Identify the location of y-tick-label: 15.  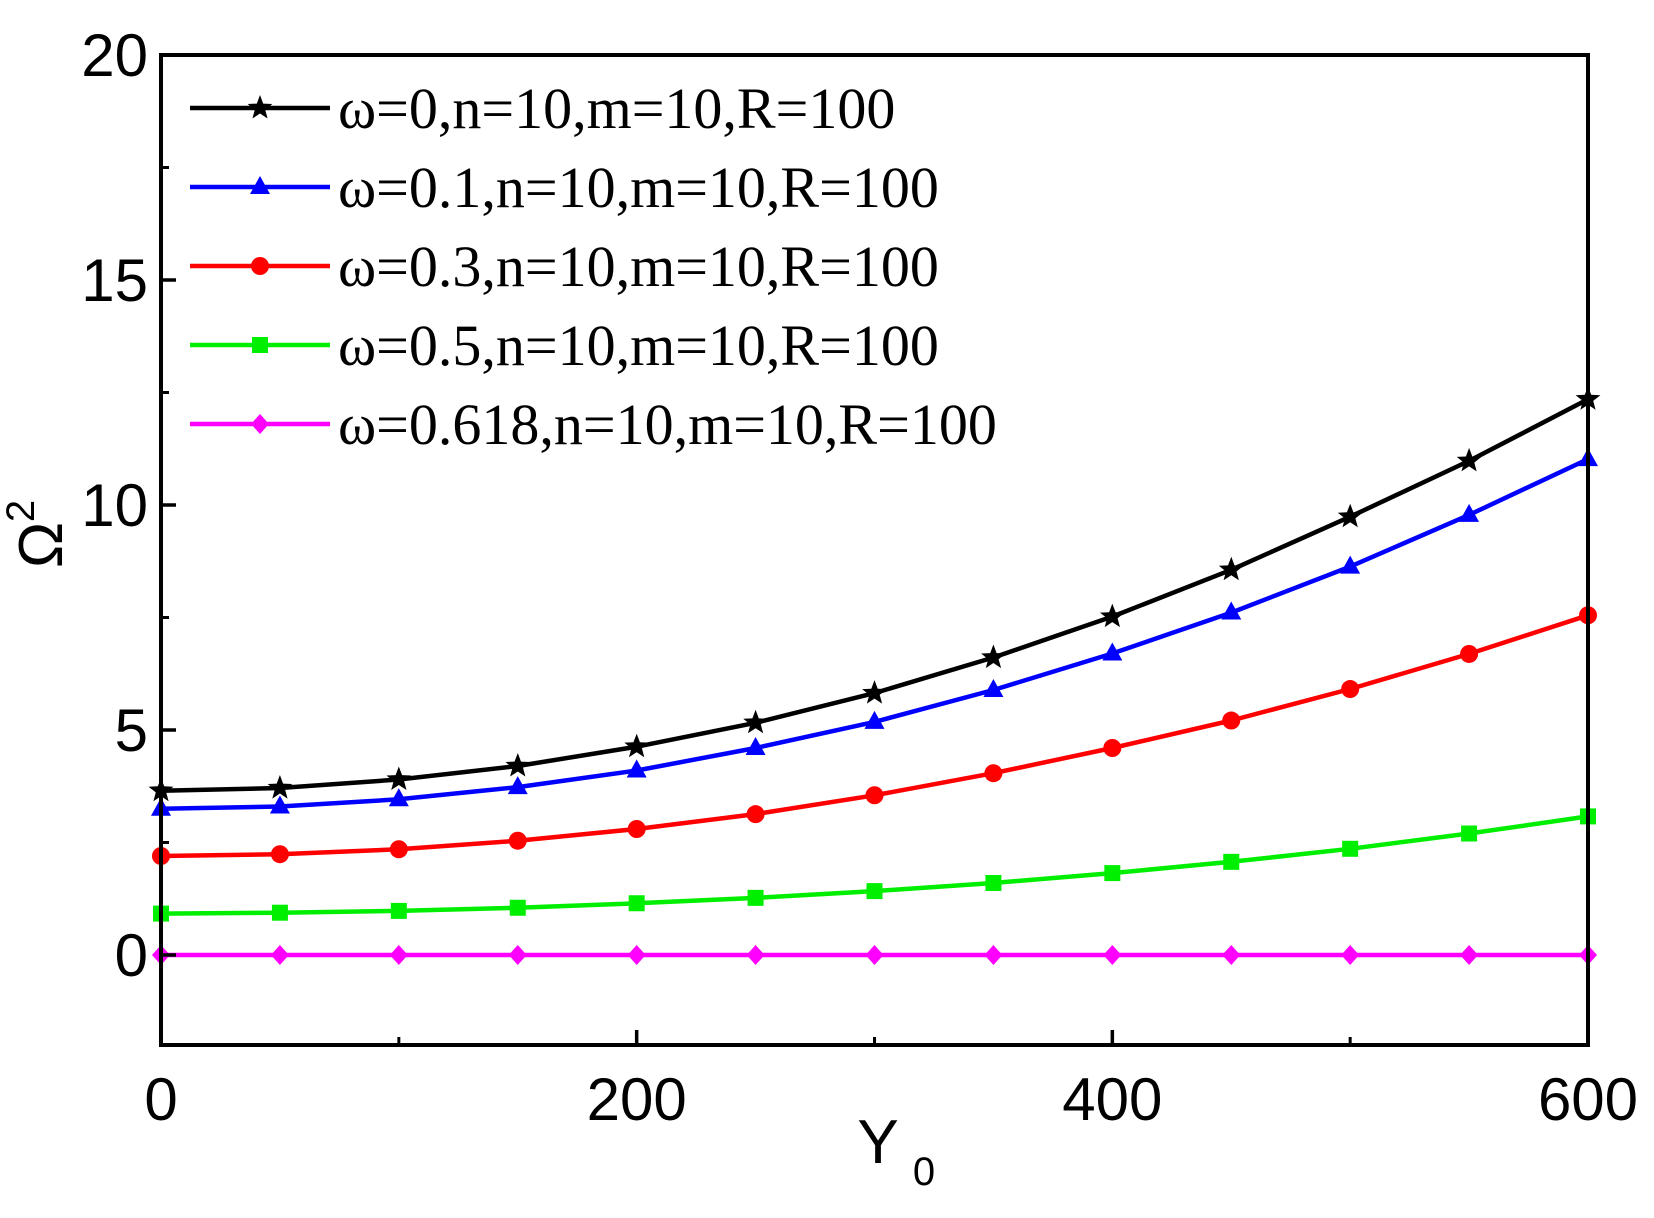
(114, 280).